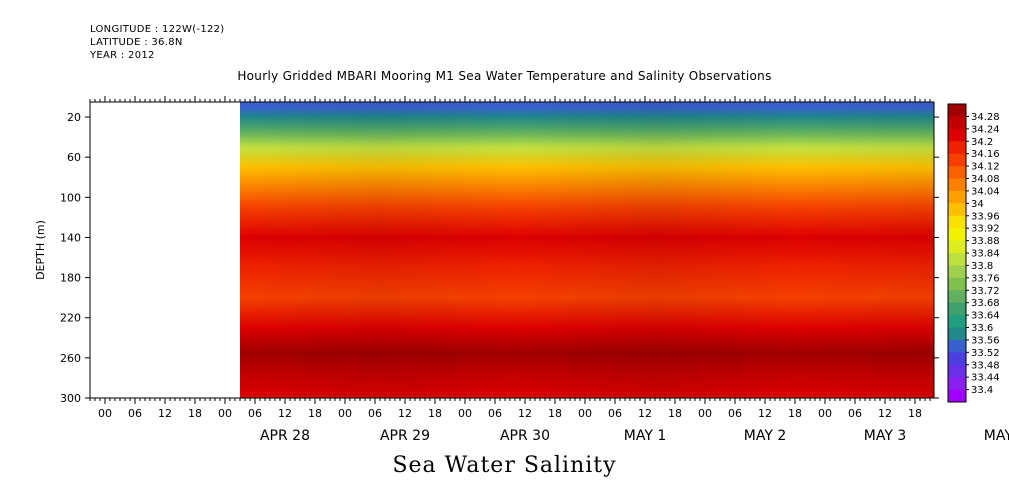  Describe the element at coordinates (70, 237) in the screenshot. I see `y-tick-label: 140` at that location.